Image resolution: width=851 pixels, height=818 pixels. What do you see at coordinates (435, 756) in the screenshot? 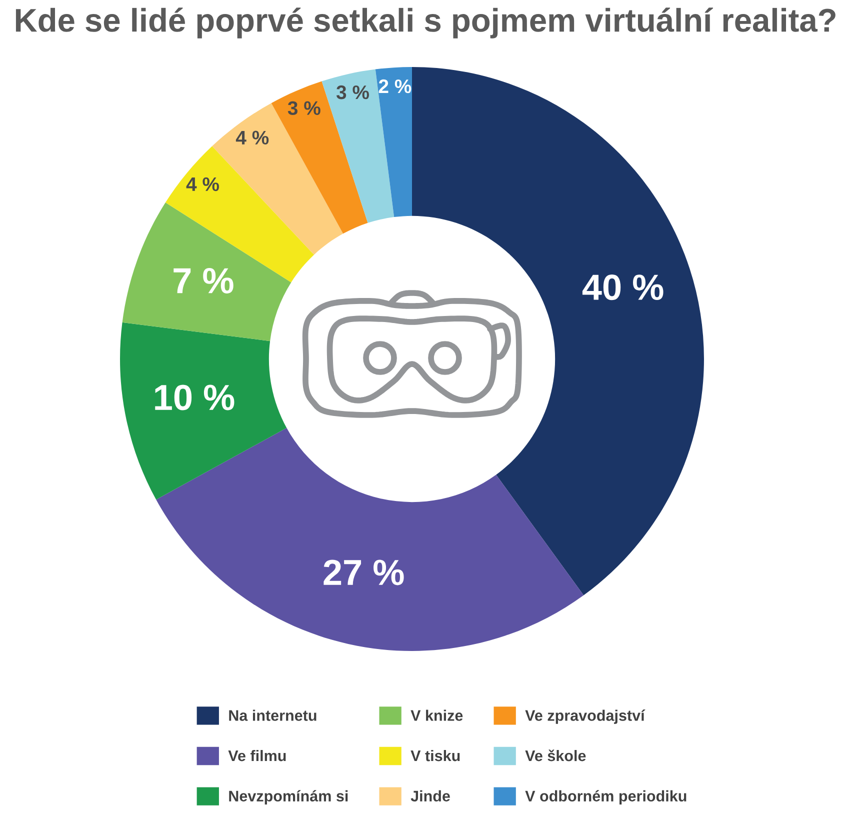
I see `legend-label: V tisku` at bounding box center [435, 756].